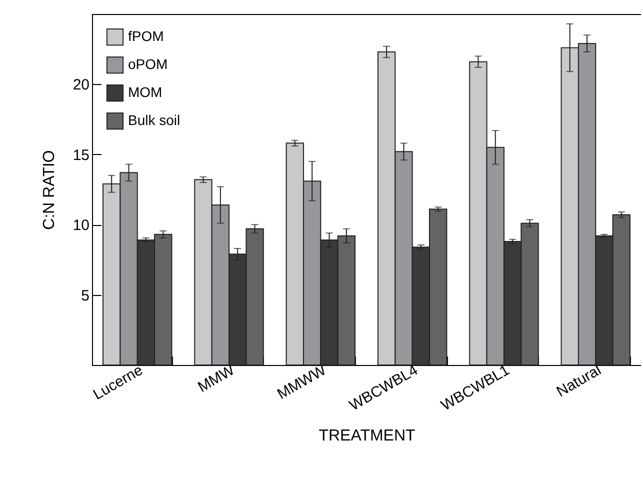 Image resolution: width=643 pixels, height=488 pixels. Describe the element at coordinates (148, 64) in the screenshot. I see `legend-label: oPOM` at that location.